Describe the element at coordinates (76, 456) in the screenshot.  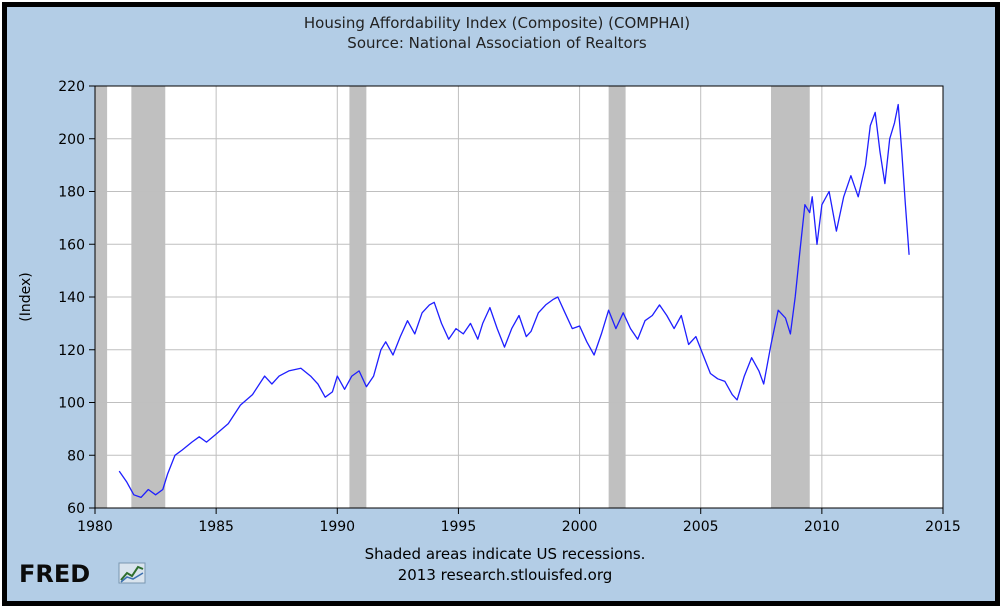
I see `y-tick-label-80: 80` at that location.